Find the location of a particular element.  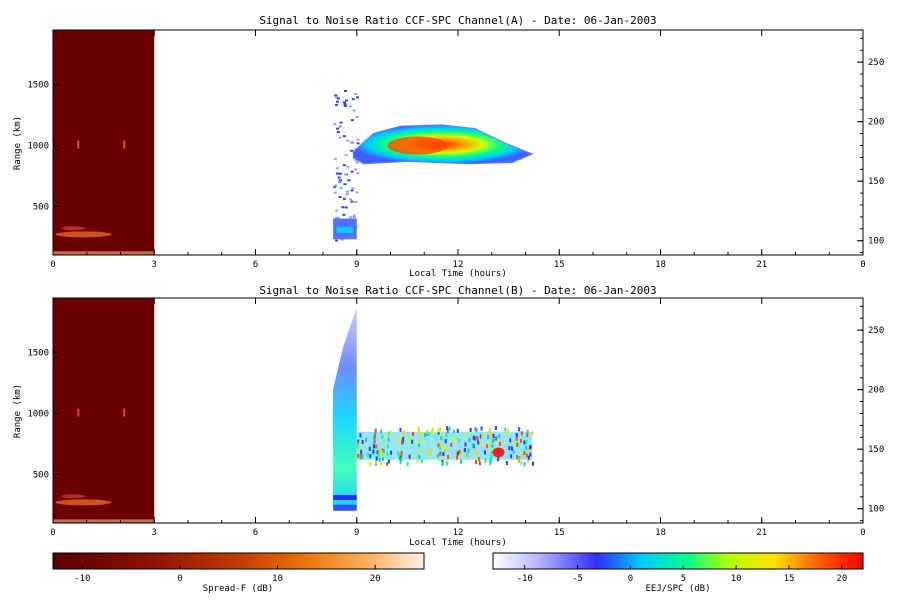

y2-tick-label: 250 is located at coordinates (876, 63).